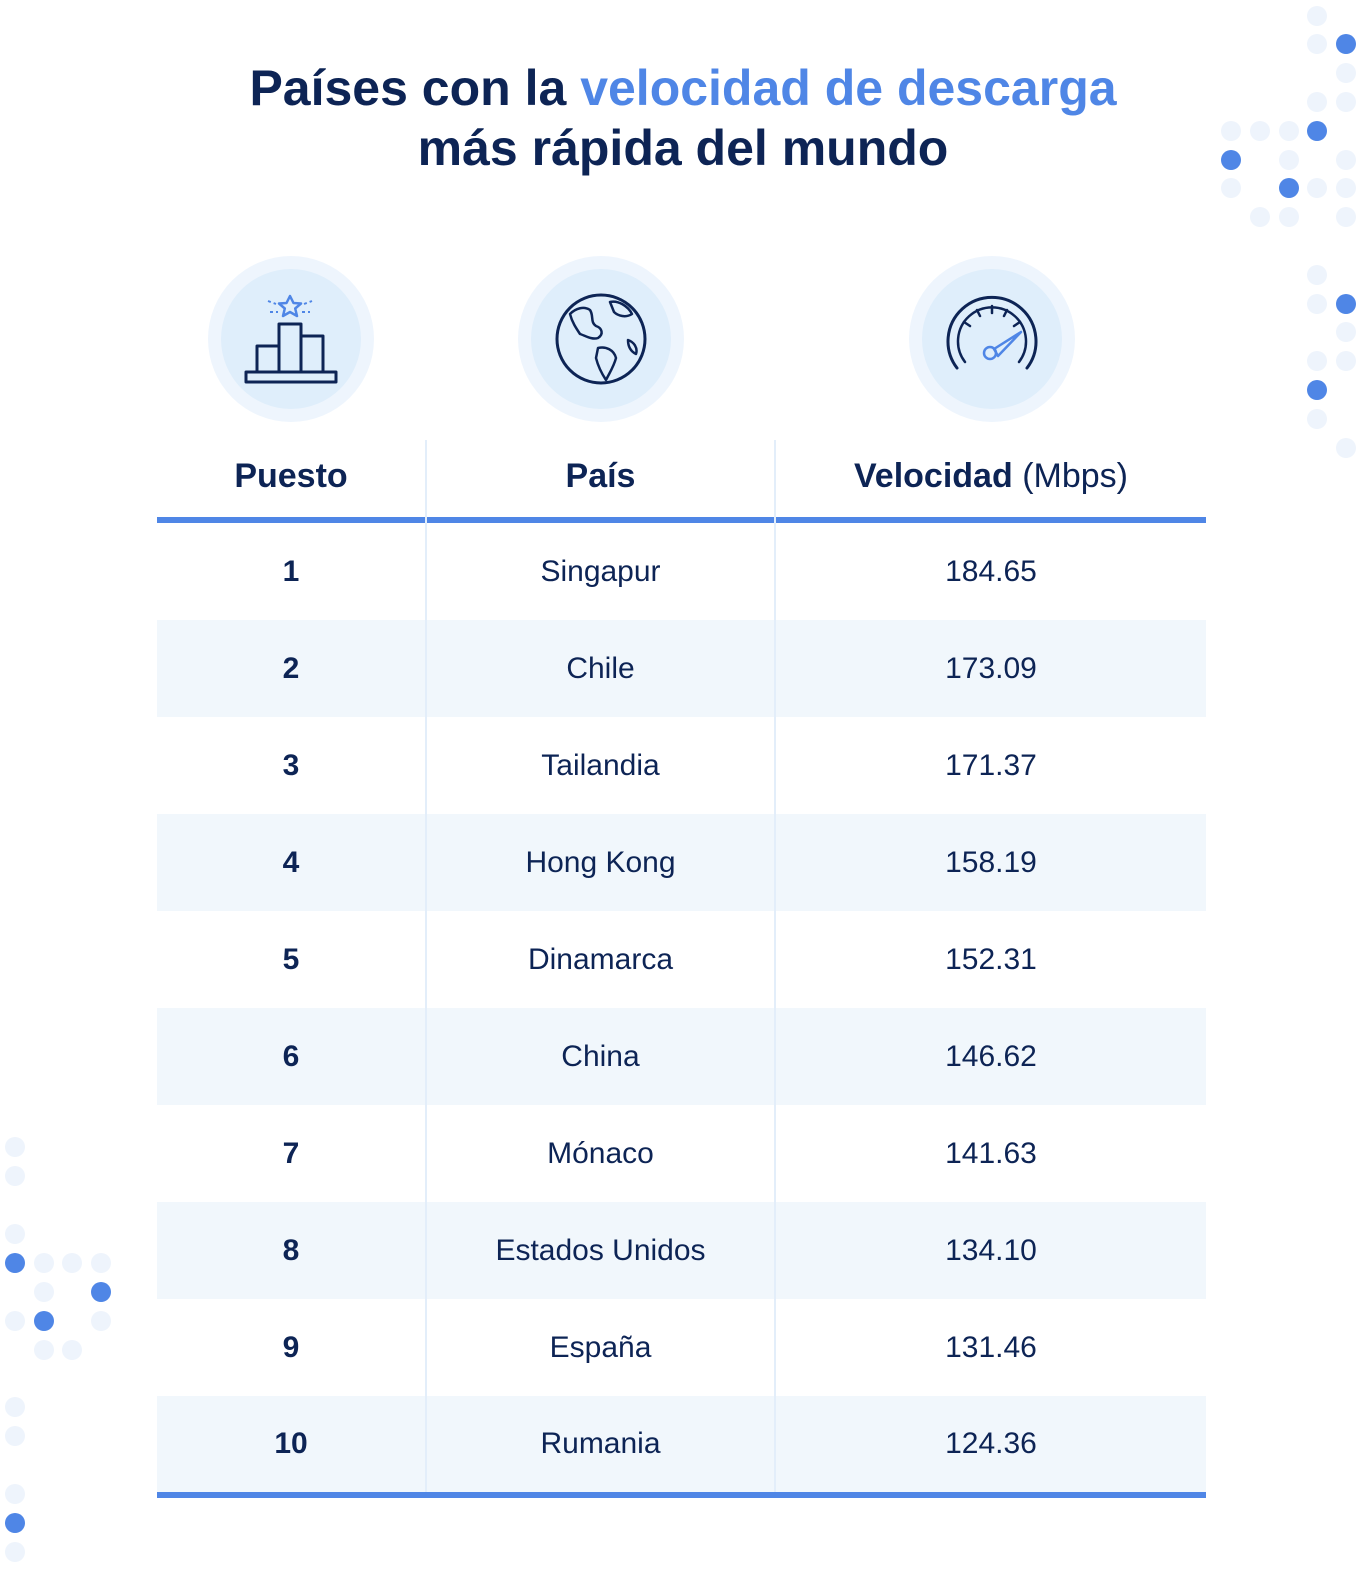  What do you see at coordinates (291, 1056) in the screenshot?
I see `rank-cell: 6` at bounding box center [291, 1056].